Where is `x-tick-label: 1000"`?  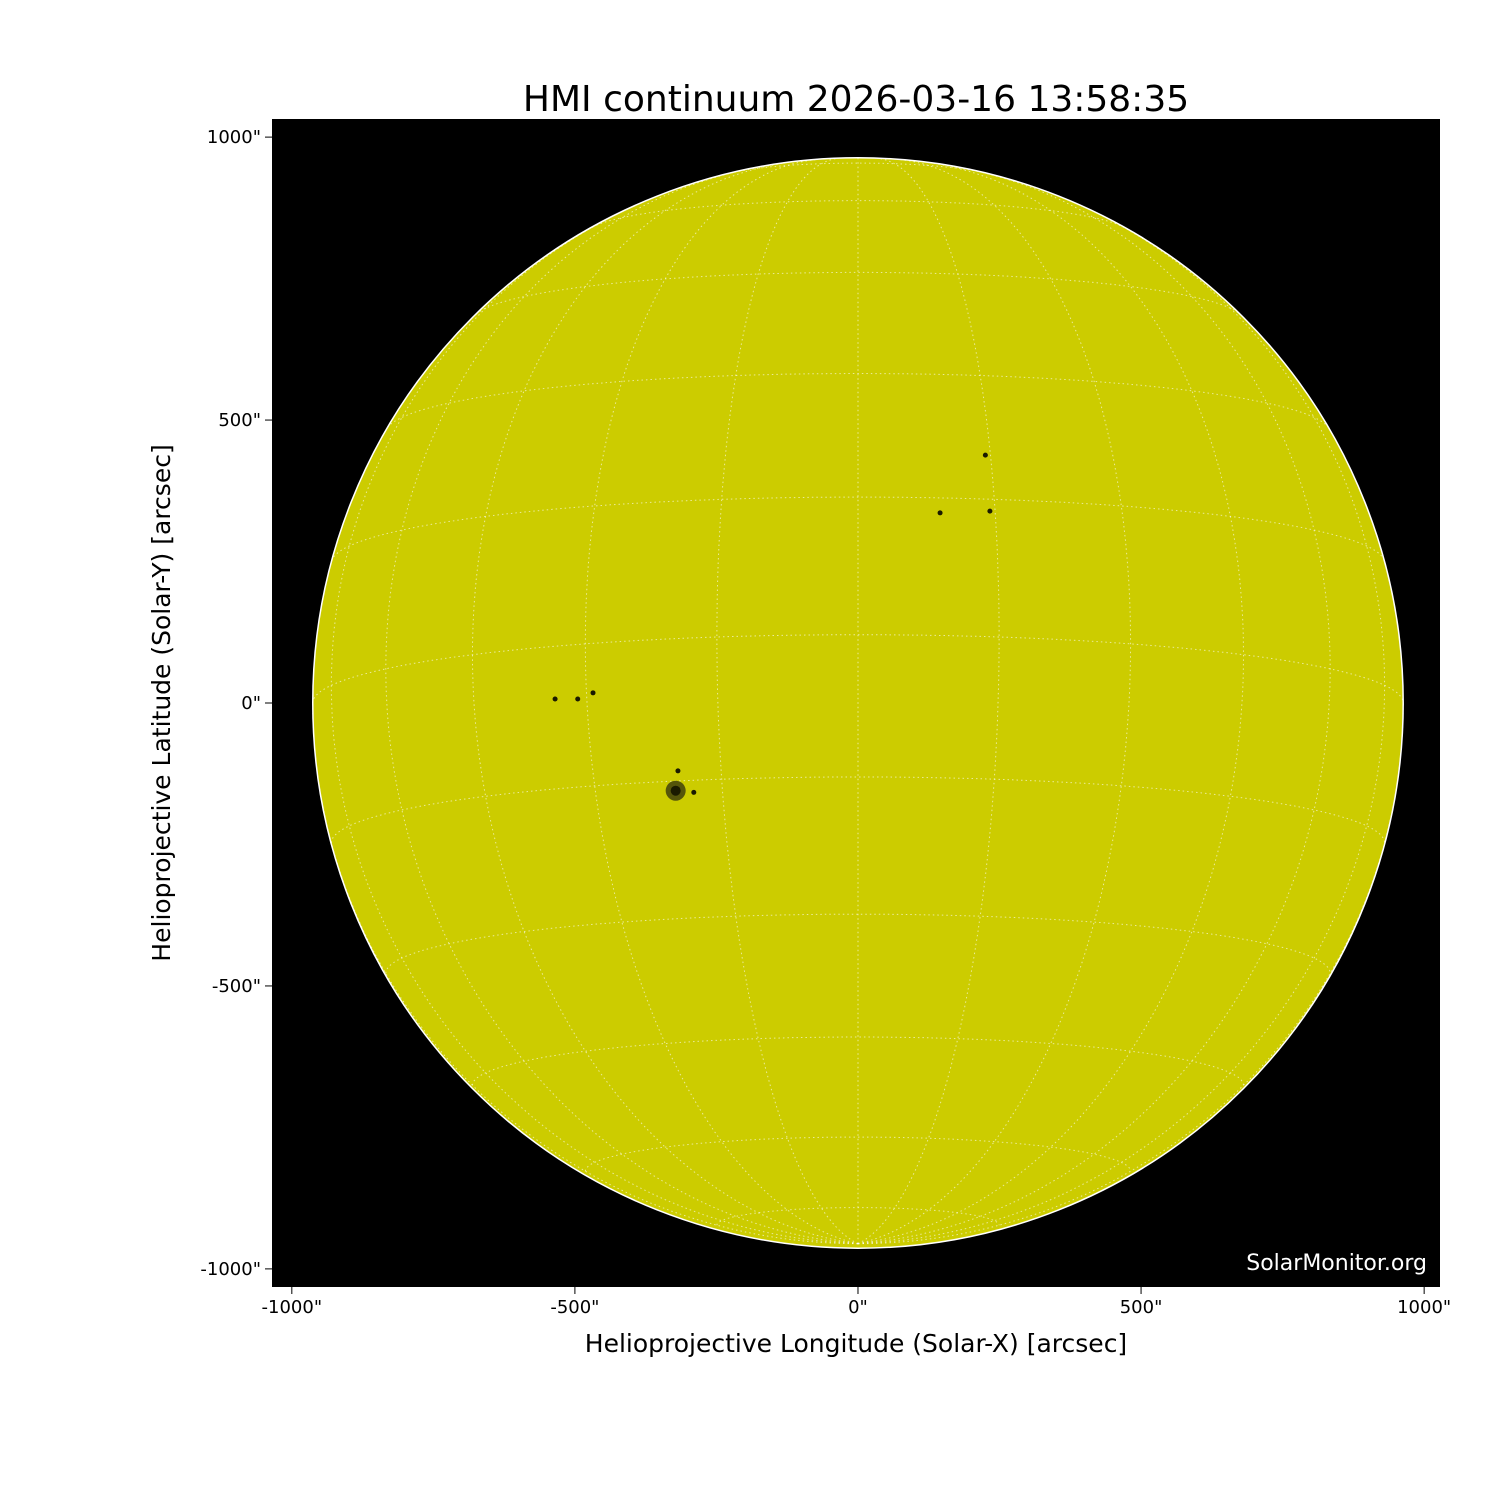 x-tick-label: 1000" is located at coordinates (1424, 1307).